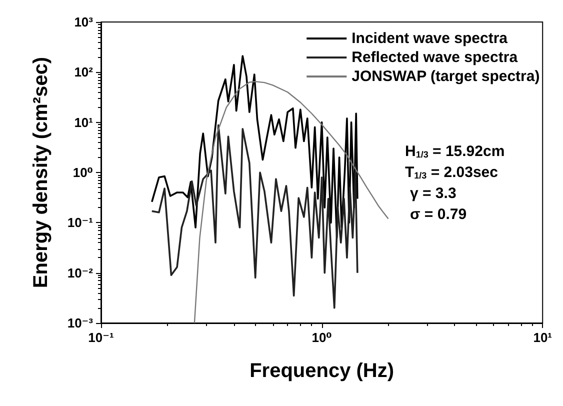  What do you see at coordinates (542, 337) in the screenshot?
I see `x-tick-label: 10¹` at bounding box center [542, 337].